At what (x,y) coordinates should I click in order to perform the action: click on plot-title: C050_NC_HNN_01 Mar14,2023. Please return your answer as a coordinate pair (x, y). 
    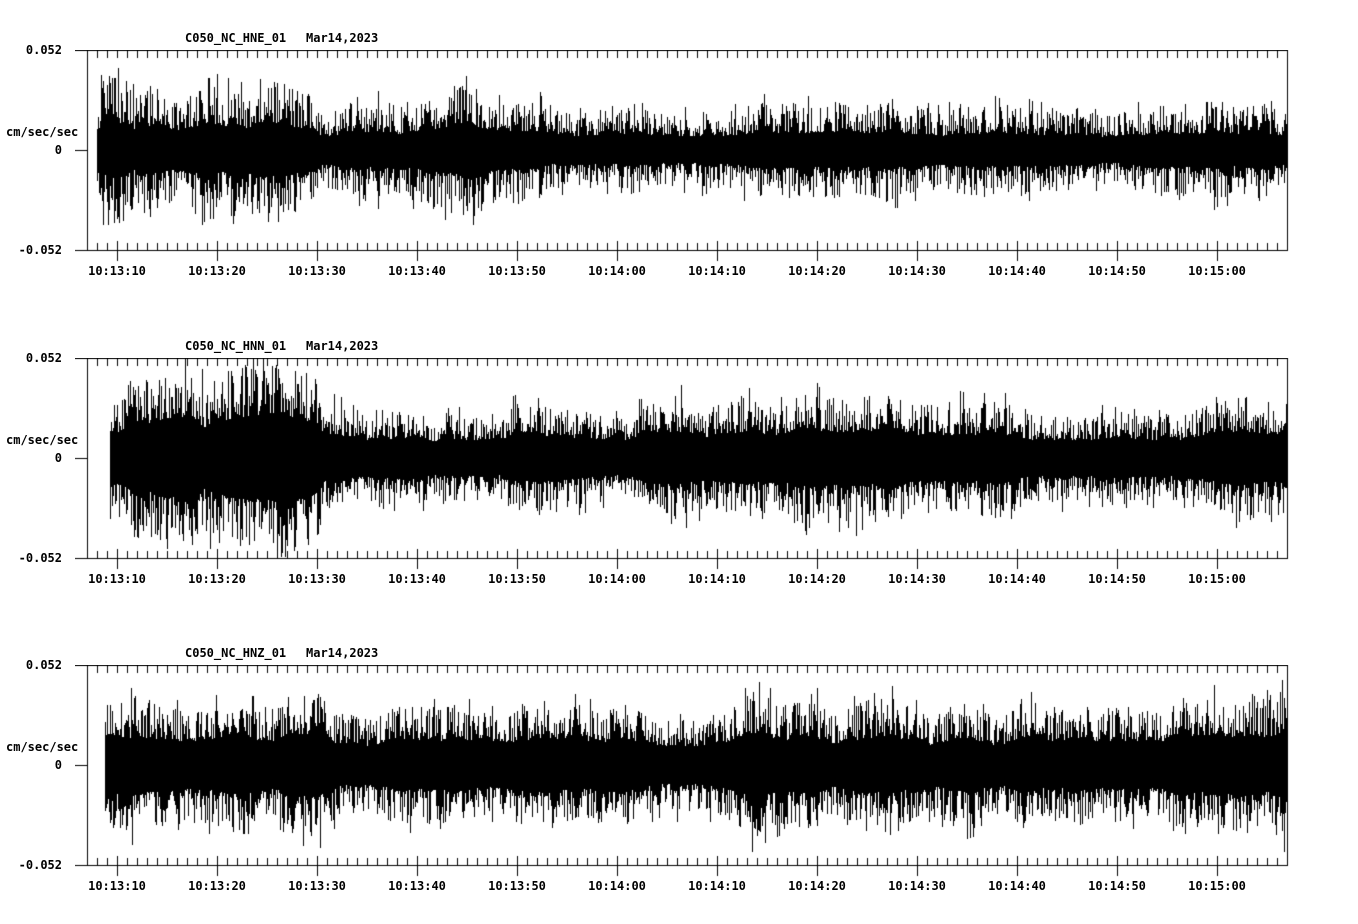
    Looking at the image, I should click on (679, 346).